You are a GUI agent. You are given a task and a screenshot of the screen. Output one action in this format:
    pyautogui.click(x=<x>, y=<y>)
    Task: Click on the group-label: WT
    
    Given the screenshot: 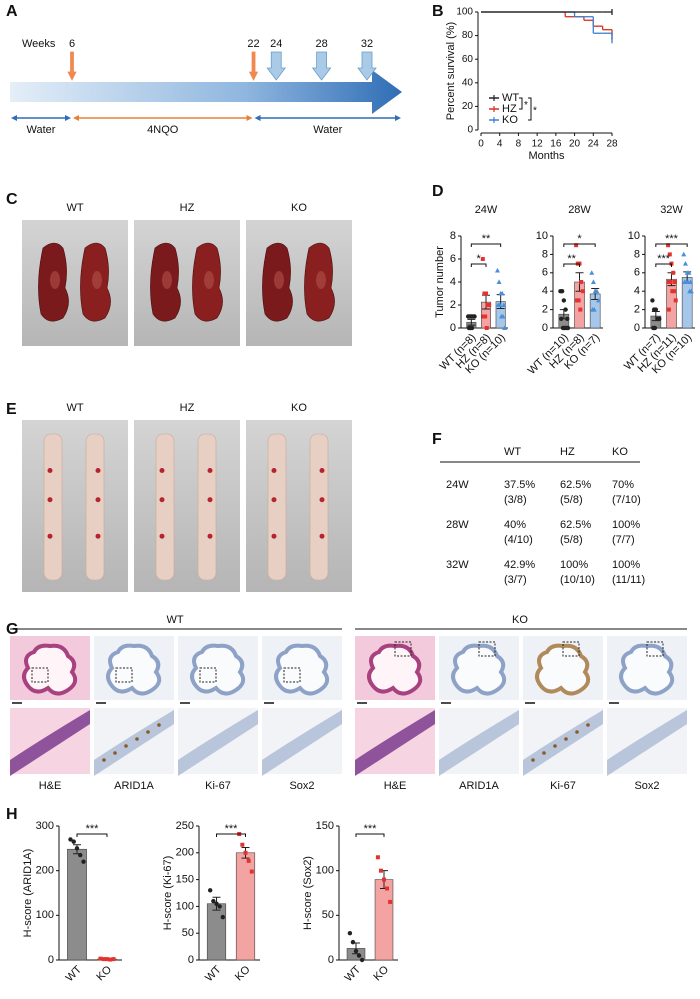 What is the action you would take?
    pyautogui.click(x=174, y=620)
    